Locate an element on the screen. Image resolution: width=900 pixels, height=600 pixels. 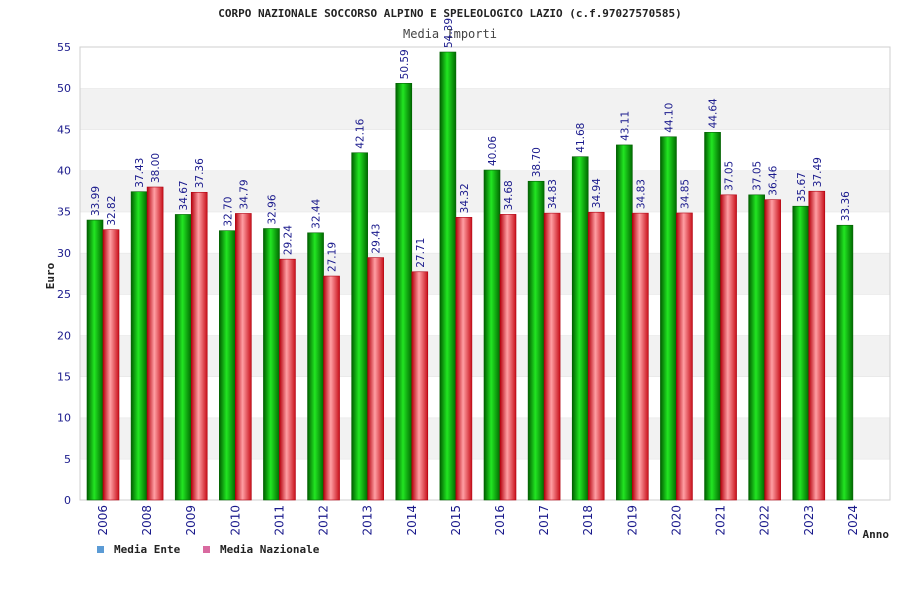
y-tick-label: 15 is located at coordinates (64, 376).